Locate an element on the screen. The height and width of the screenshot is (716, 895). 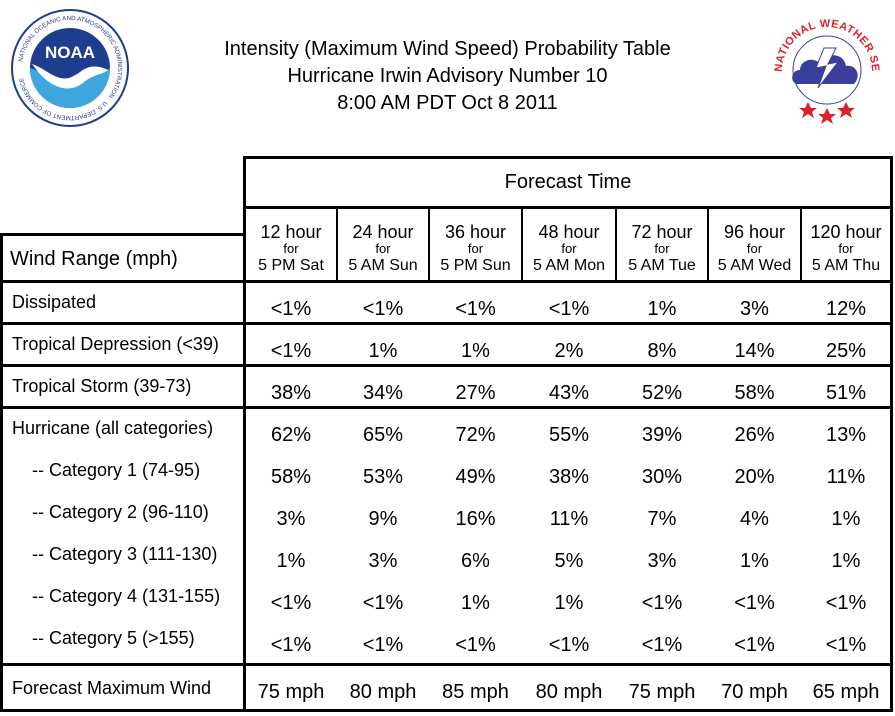
forecast-time-label: Forecast Time is located at coordinates (568, 182).